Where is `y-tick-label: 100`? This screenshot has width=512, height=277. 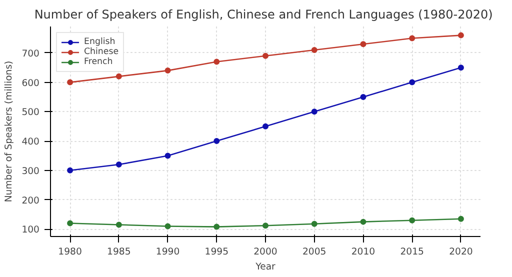
y-tick-label: 100 is located at coordinates (31, 230).